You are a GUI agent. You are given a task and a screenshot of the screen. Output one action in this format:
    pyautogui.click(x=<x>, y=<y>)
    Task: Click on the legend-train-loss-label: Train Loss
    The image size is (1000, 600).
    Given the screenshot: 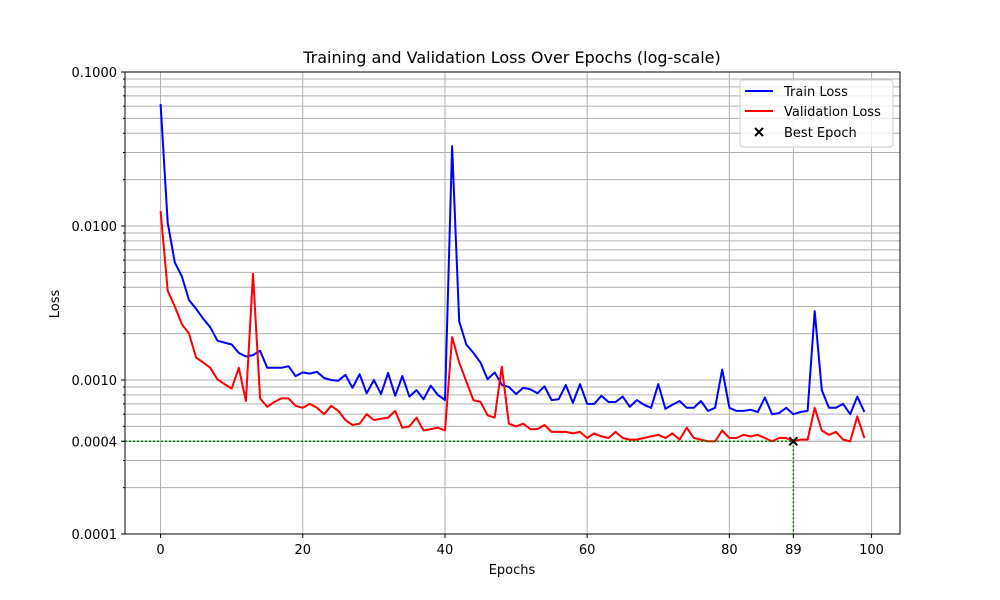 What is the action you would take?
    pyautogui.click(x=815, y=92)
    